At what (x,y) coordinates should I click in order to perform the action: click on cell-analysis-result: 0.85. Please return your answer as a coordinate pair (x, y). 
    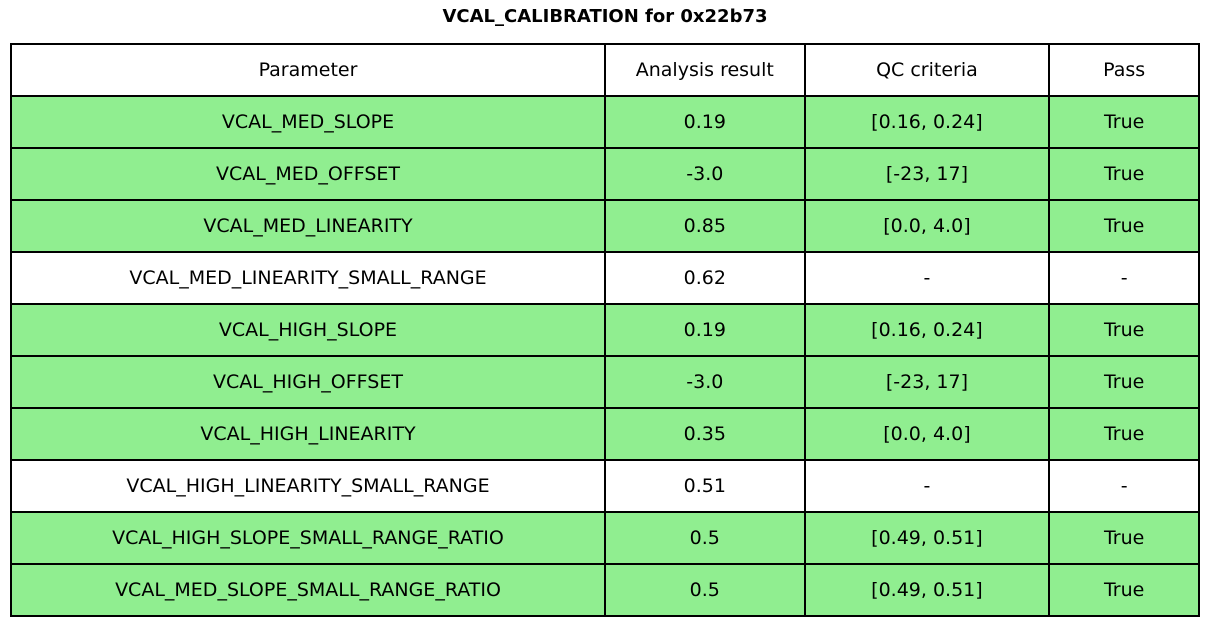
    Looking at the image, I should click on (705, 226).